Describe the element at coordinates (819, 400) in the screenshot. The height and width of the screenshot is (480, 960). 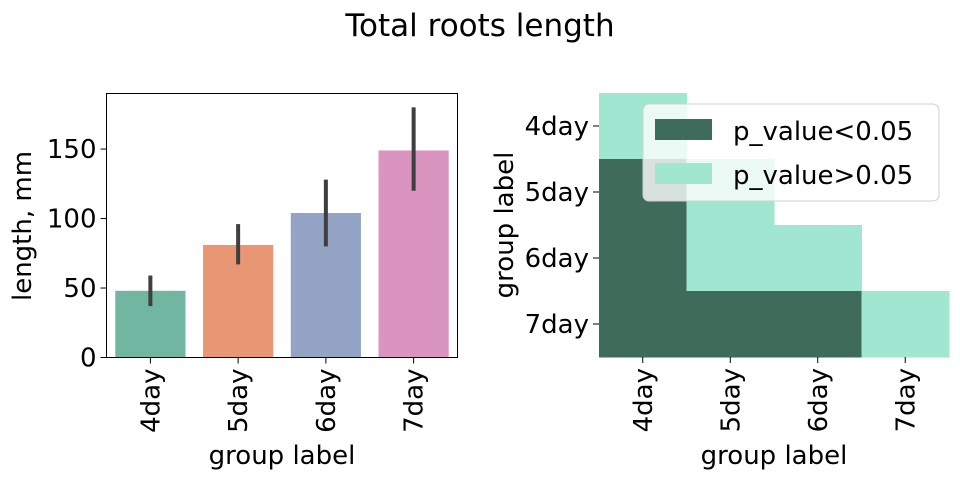
I see `heatmap-x-tick-label: 6day` at that location.